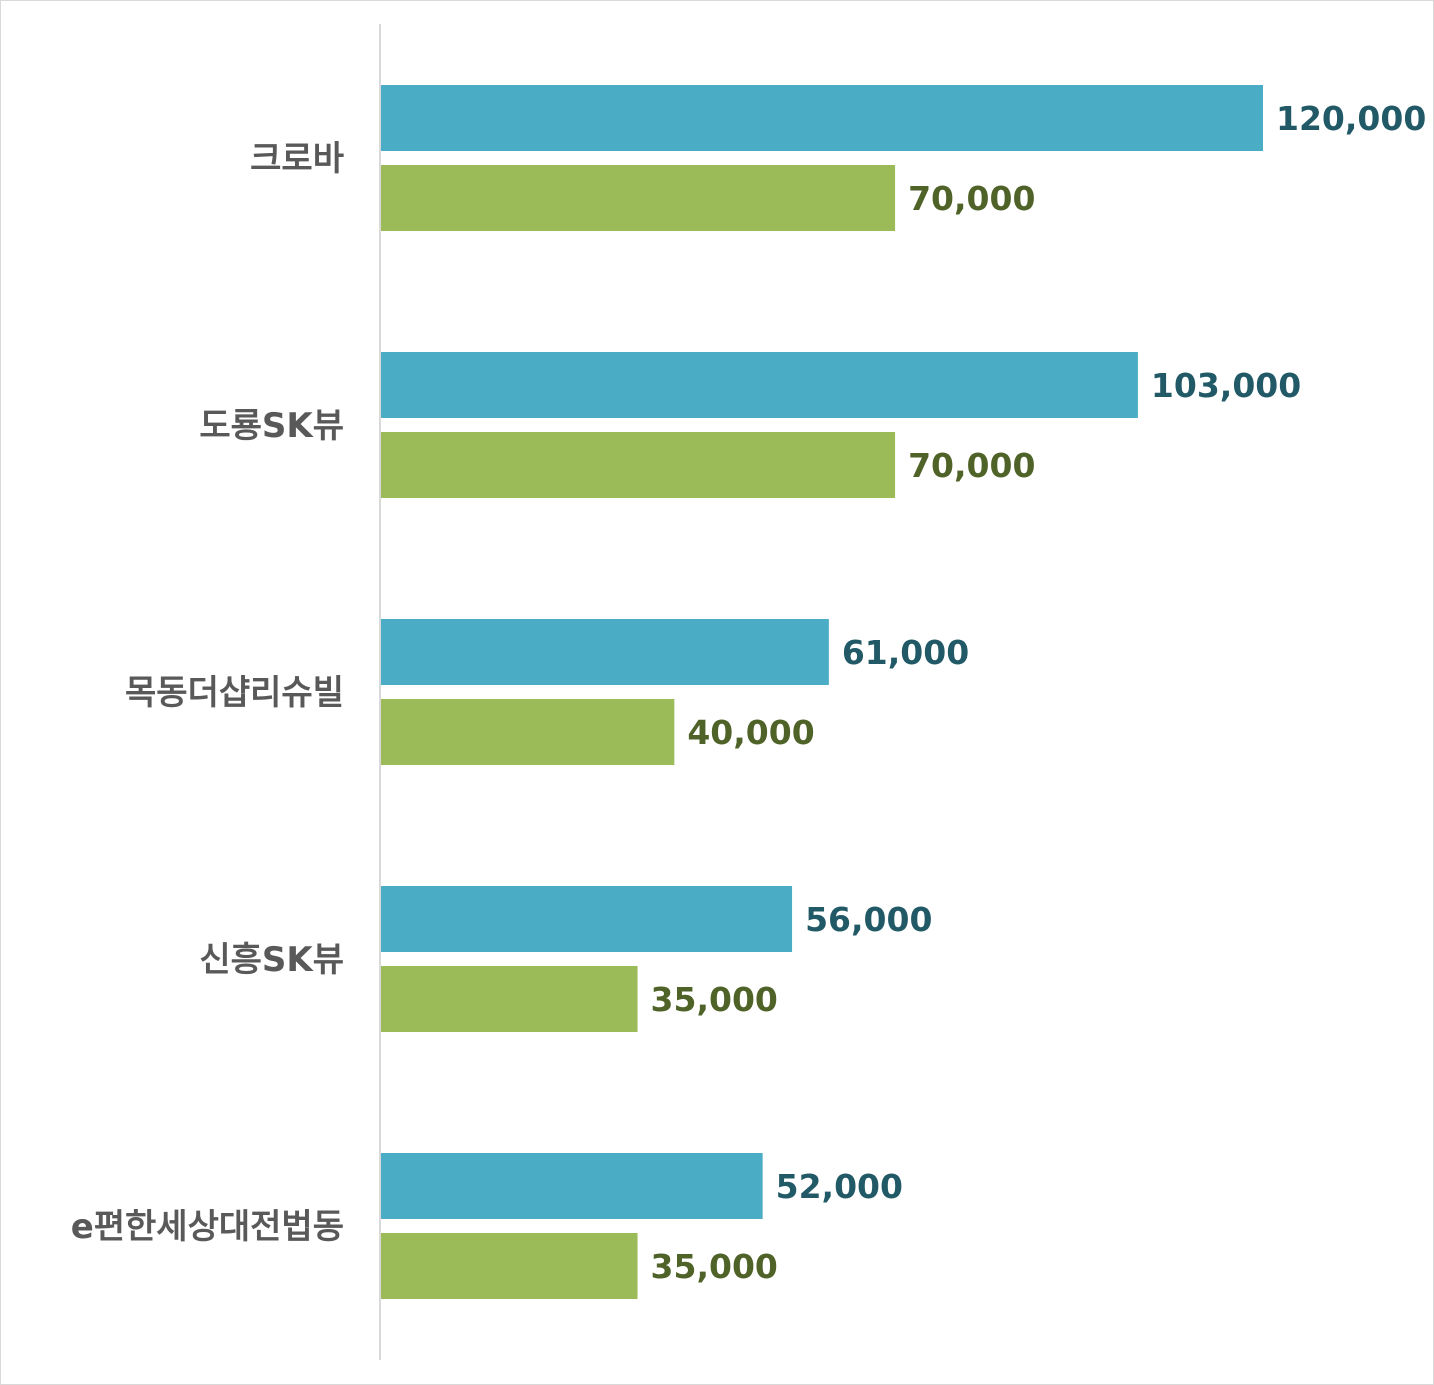  I want to click on value-label-1-5: 52,000, so click(839, 1186).